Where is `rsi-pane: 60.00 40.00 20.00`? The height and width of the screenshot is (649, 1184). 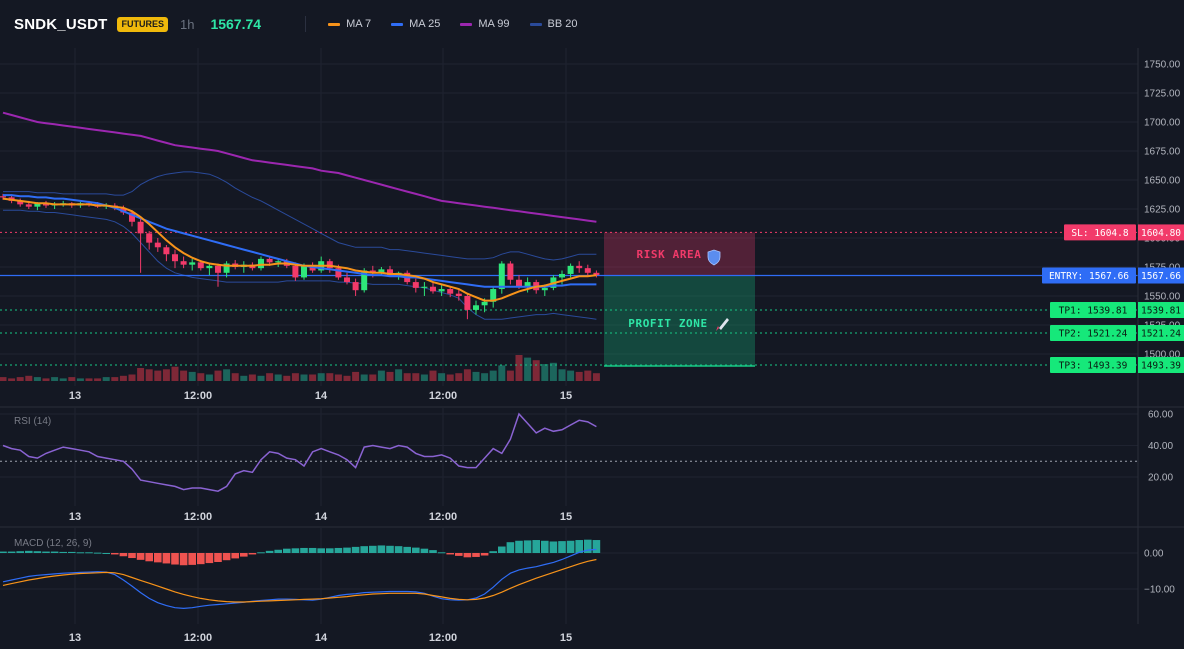
rsi-pane: 60.00 40.00 20.00 is located at coordinates (586, 451).